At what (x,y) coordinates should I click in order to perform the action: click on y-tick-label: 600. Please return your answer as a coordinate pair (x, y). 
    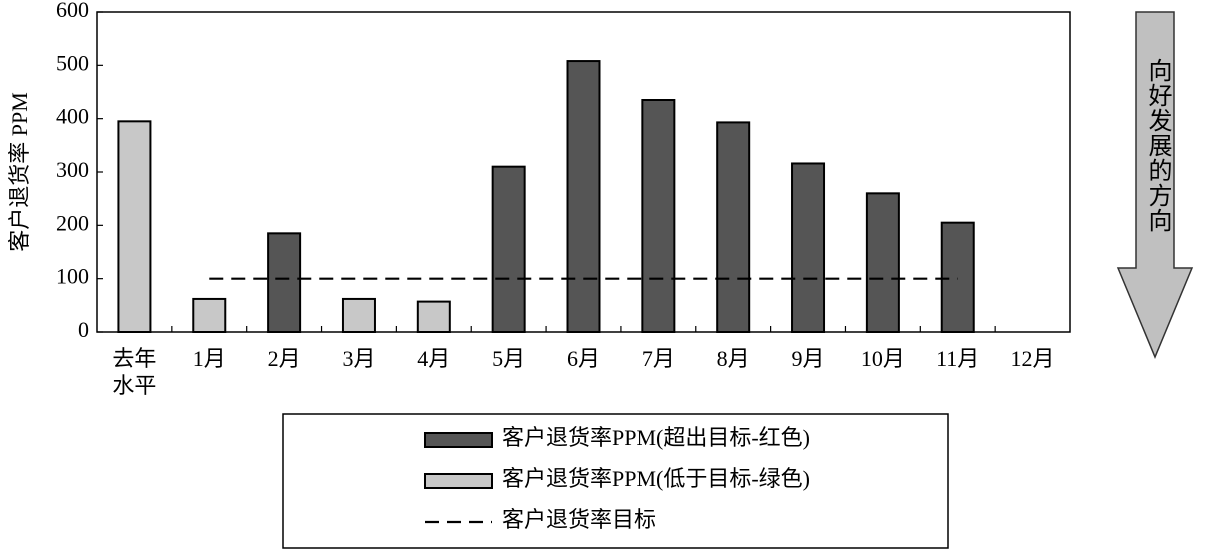
    Looking at the image, I should click on (72, 11).